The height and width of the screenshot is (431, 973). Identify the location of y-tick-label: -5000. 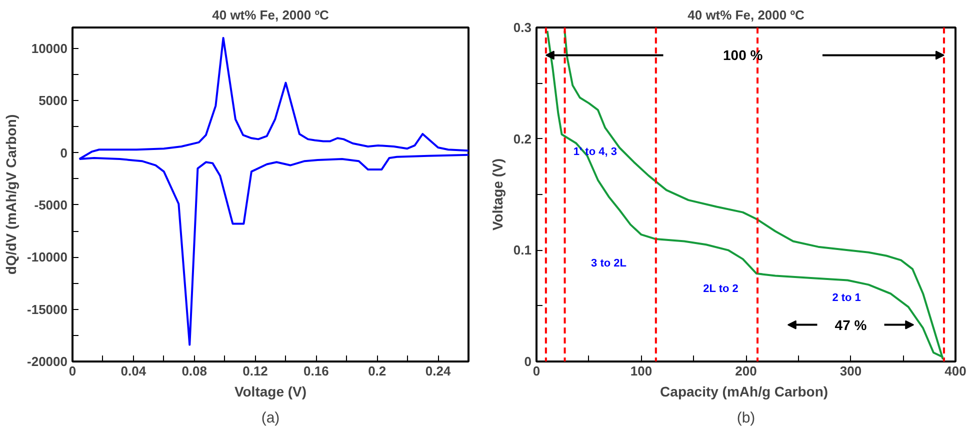
(51, 204).